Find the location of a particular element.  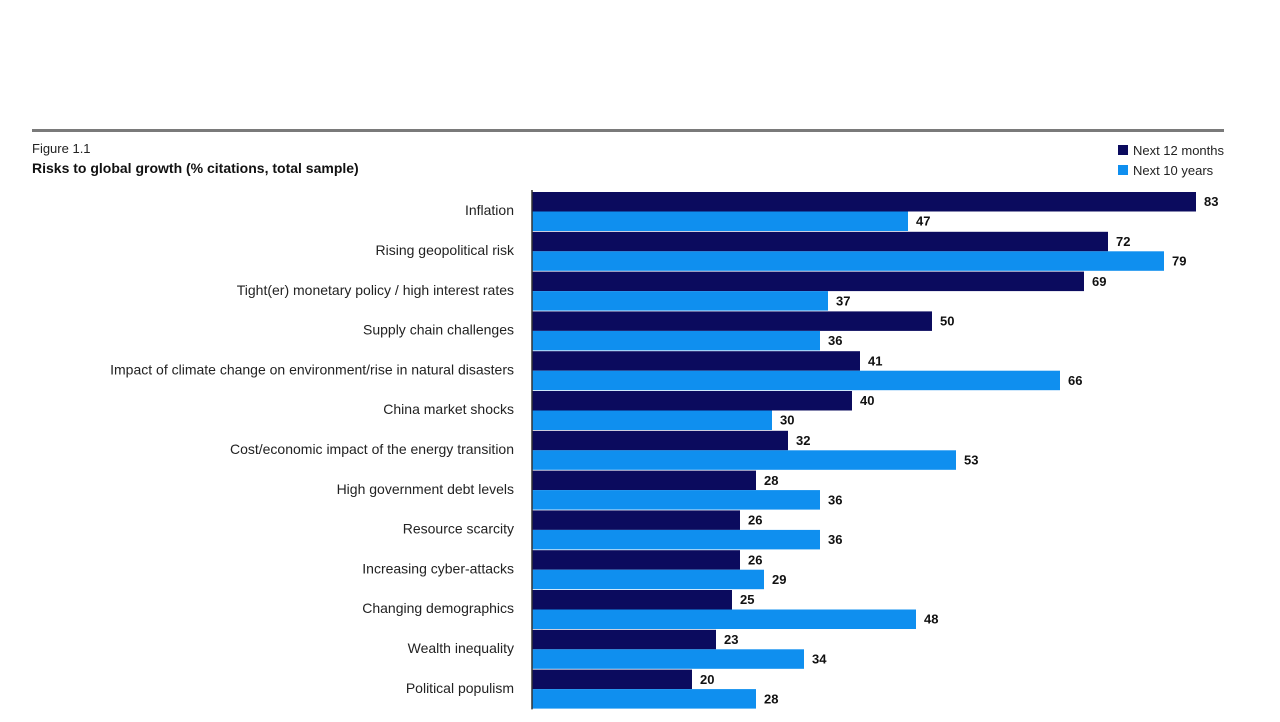

value-label-next-10-years-impact-of-climate-change-on-environment-rise-in-natural-disasters: 66 is located at coordinates (1075, 380).